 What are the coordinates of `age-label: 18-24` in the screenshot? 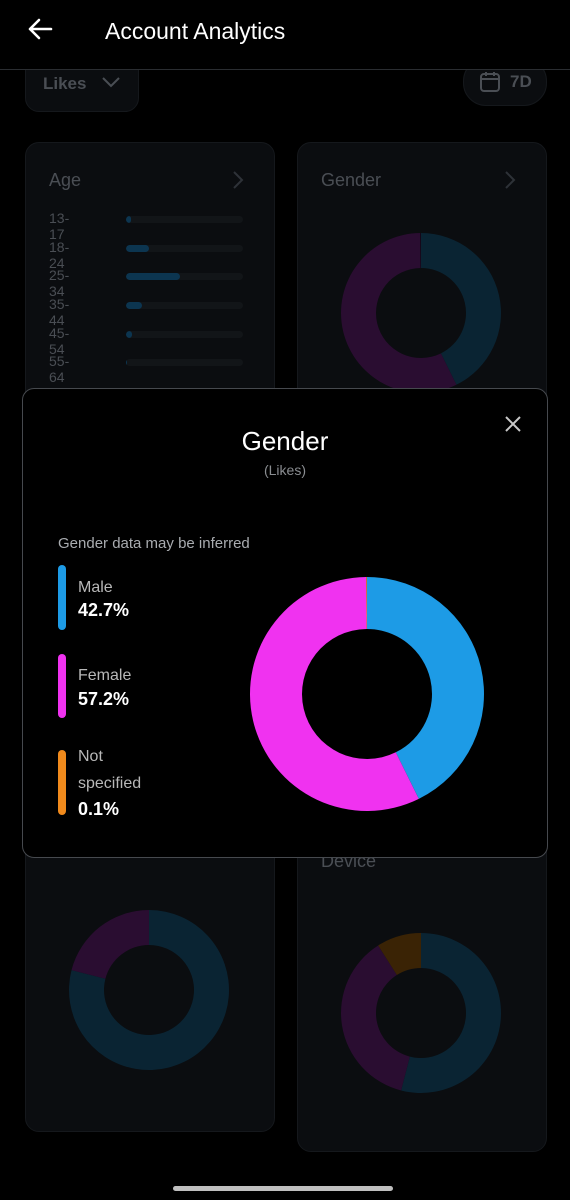 It's located at (59, 255).